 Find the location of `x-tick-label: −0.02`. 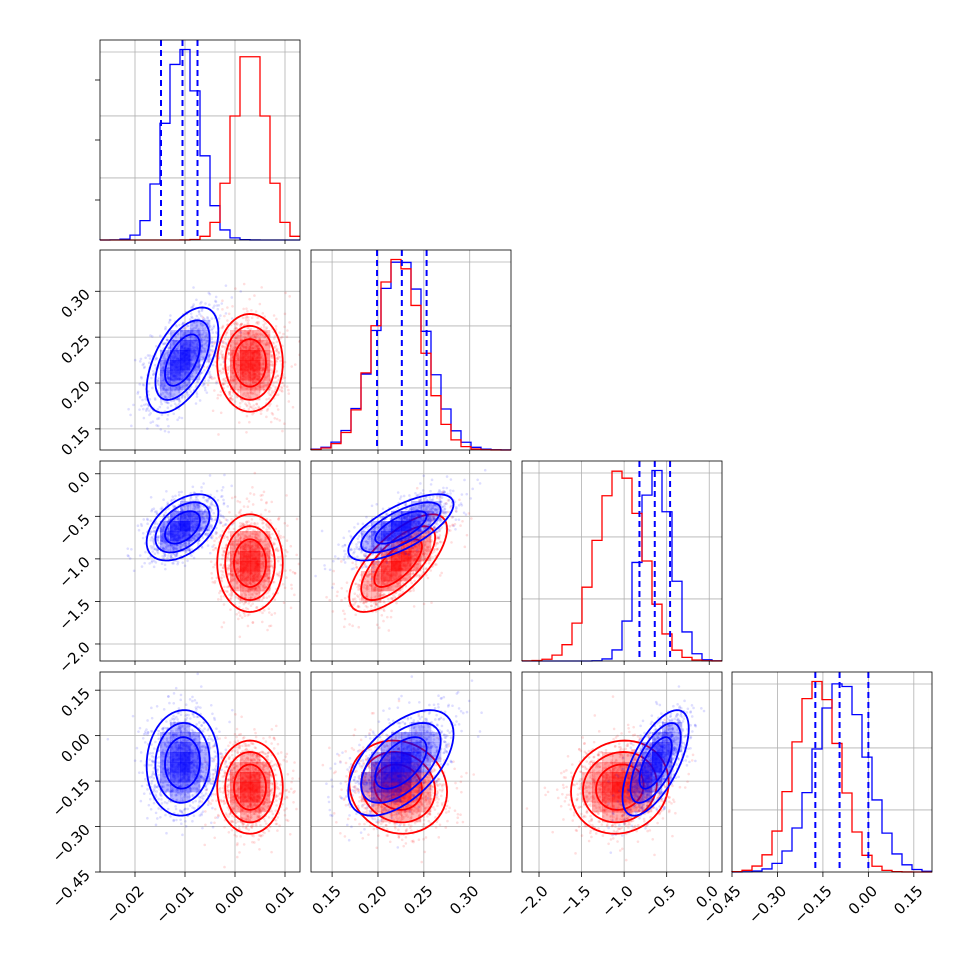

x-tick-label: −0.02 is located at coordinates (125, 904).